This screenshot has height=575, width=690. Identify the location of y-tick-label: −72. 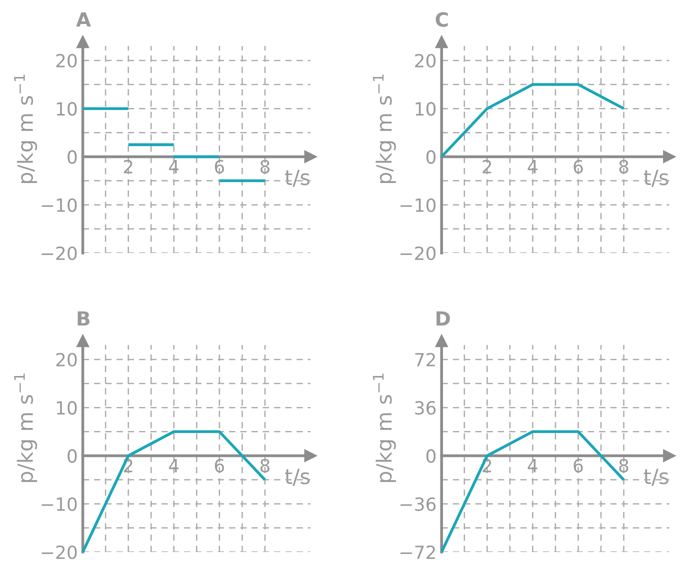
(417, 552).